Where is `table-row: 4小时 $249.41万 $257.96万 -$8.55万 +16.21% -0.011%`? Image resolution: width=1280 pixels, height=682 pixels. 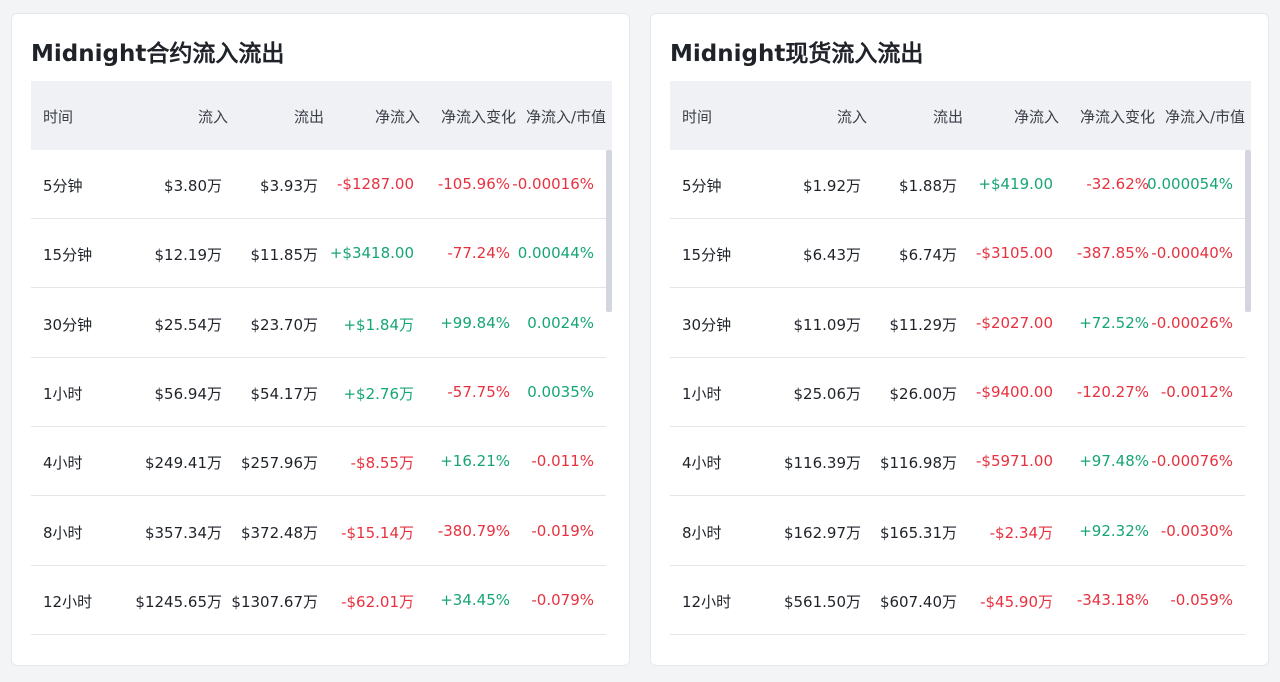
table-row: 4小时 $249.41万 $257.96万 -$8.55万 +16.21% -0.011% is located at coordinates (318, 462).